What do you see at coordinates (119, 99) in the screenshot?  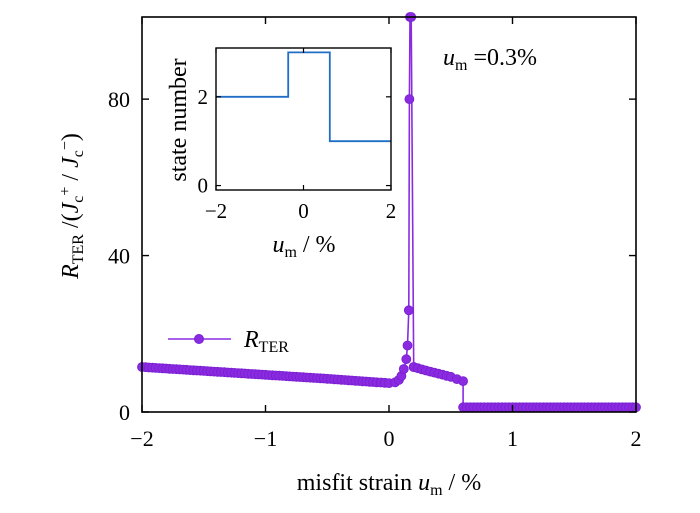 I see `main-y-tick-label: 80` at bounding box center [119, 99].